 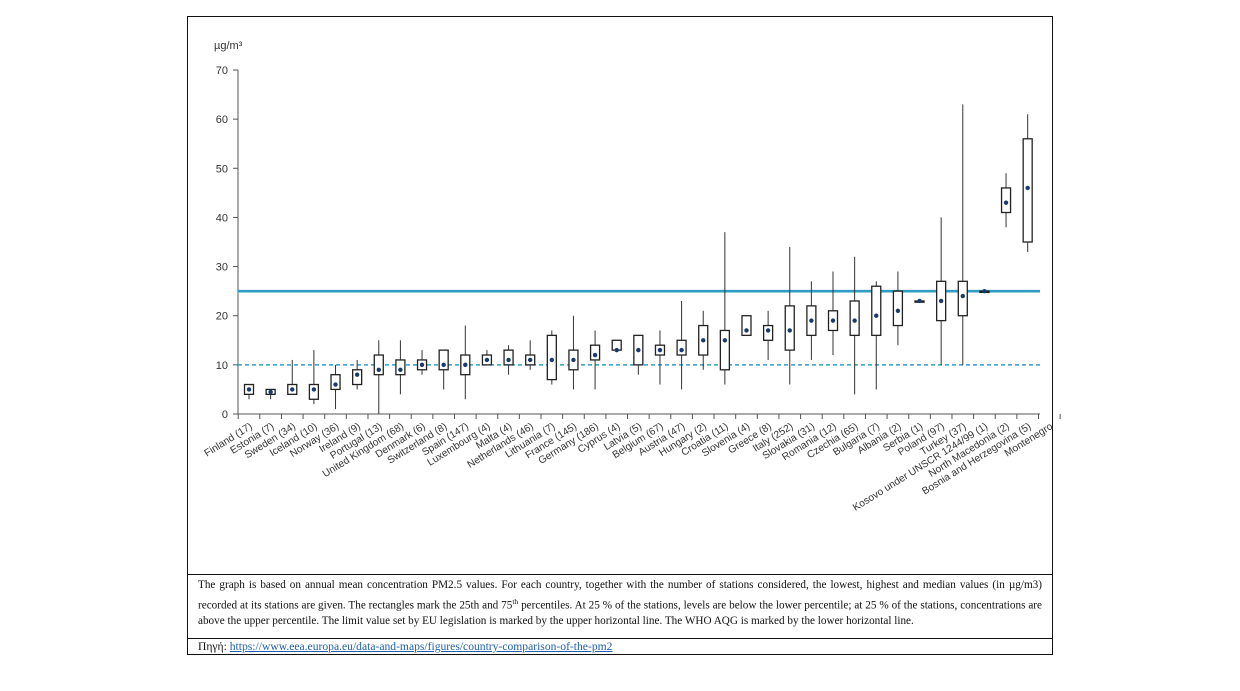 I want to click on caption-superscript: th, so click(x=515, y=601).